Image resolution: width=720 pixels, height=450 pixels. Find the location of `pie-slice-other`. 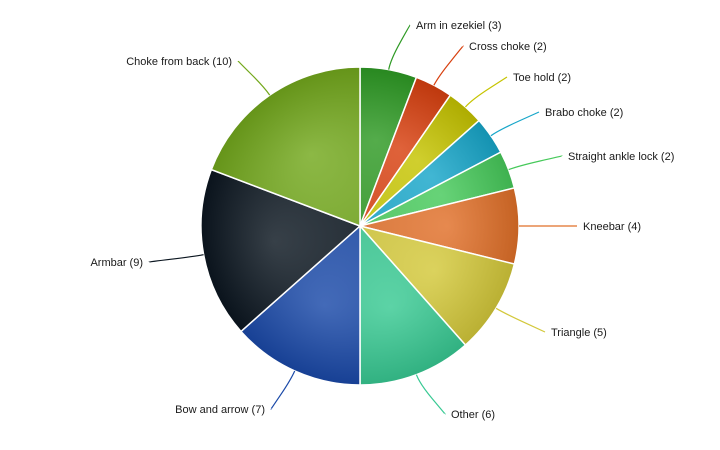

pie-slice-other is located at coordinates (413, 305).